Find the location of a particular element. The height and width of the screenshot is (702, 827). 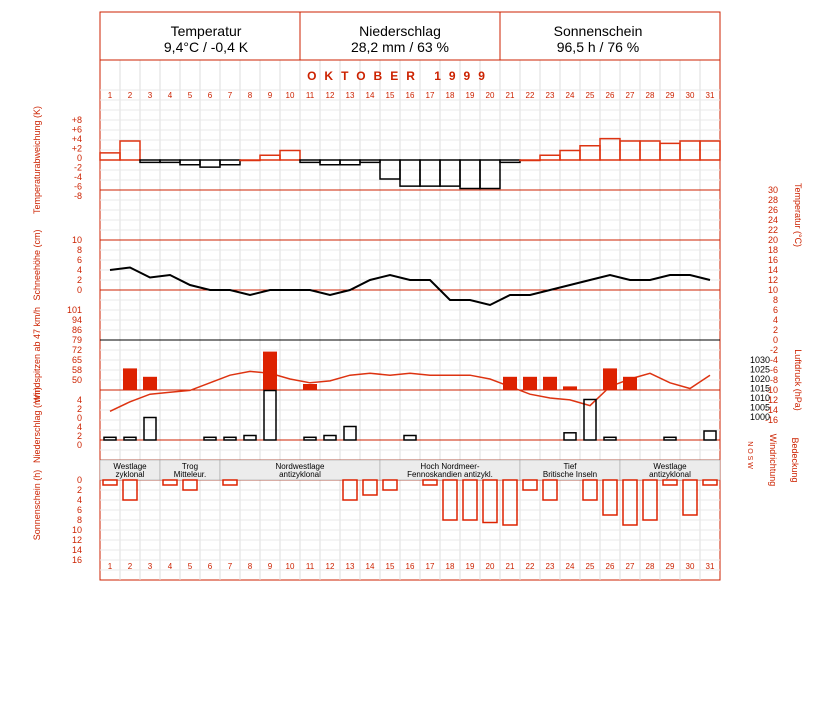

month-label: OKTOBER 1999 is located at coordinates (400, 76).